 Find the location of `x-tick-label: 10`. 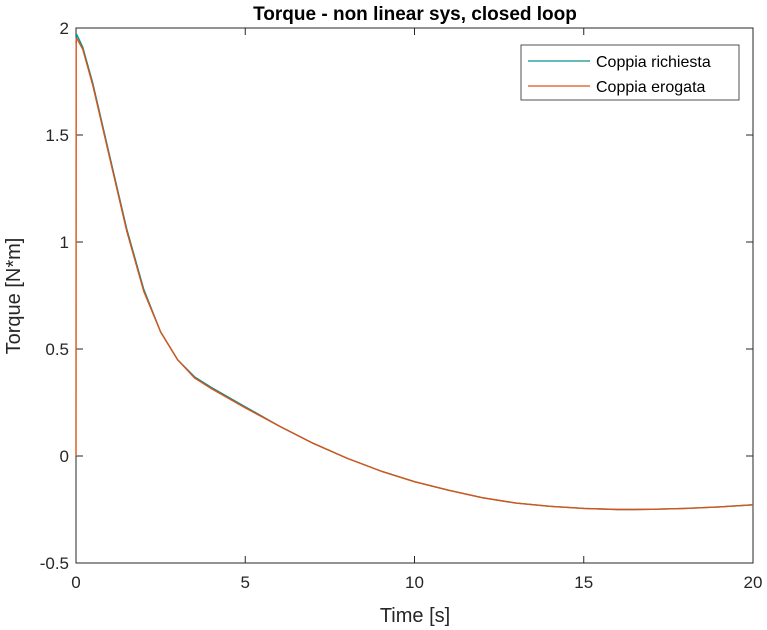

x-tick-label: 10 is located at coordinates (414, 582).